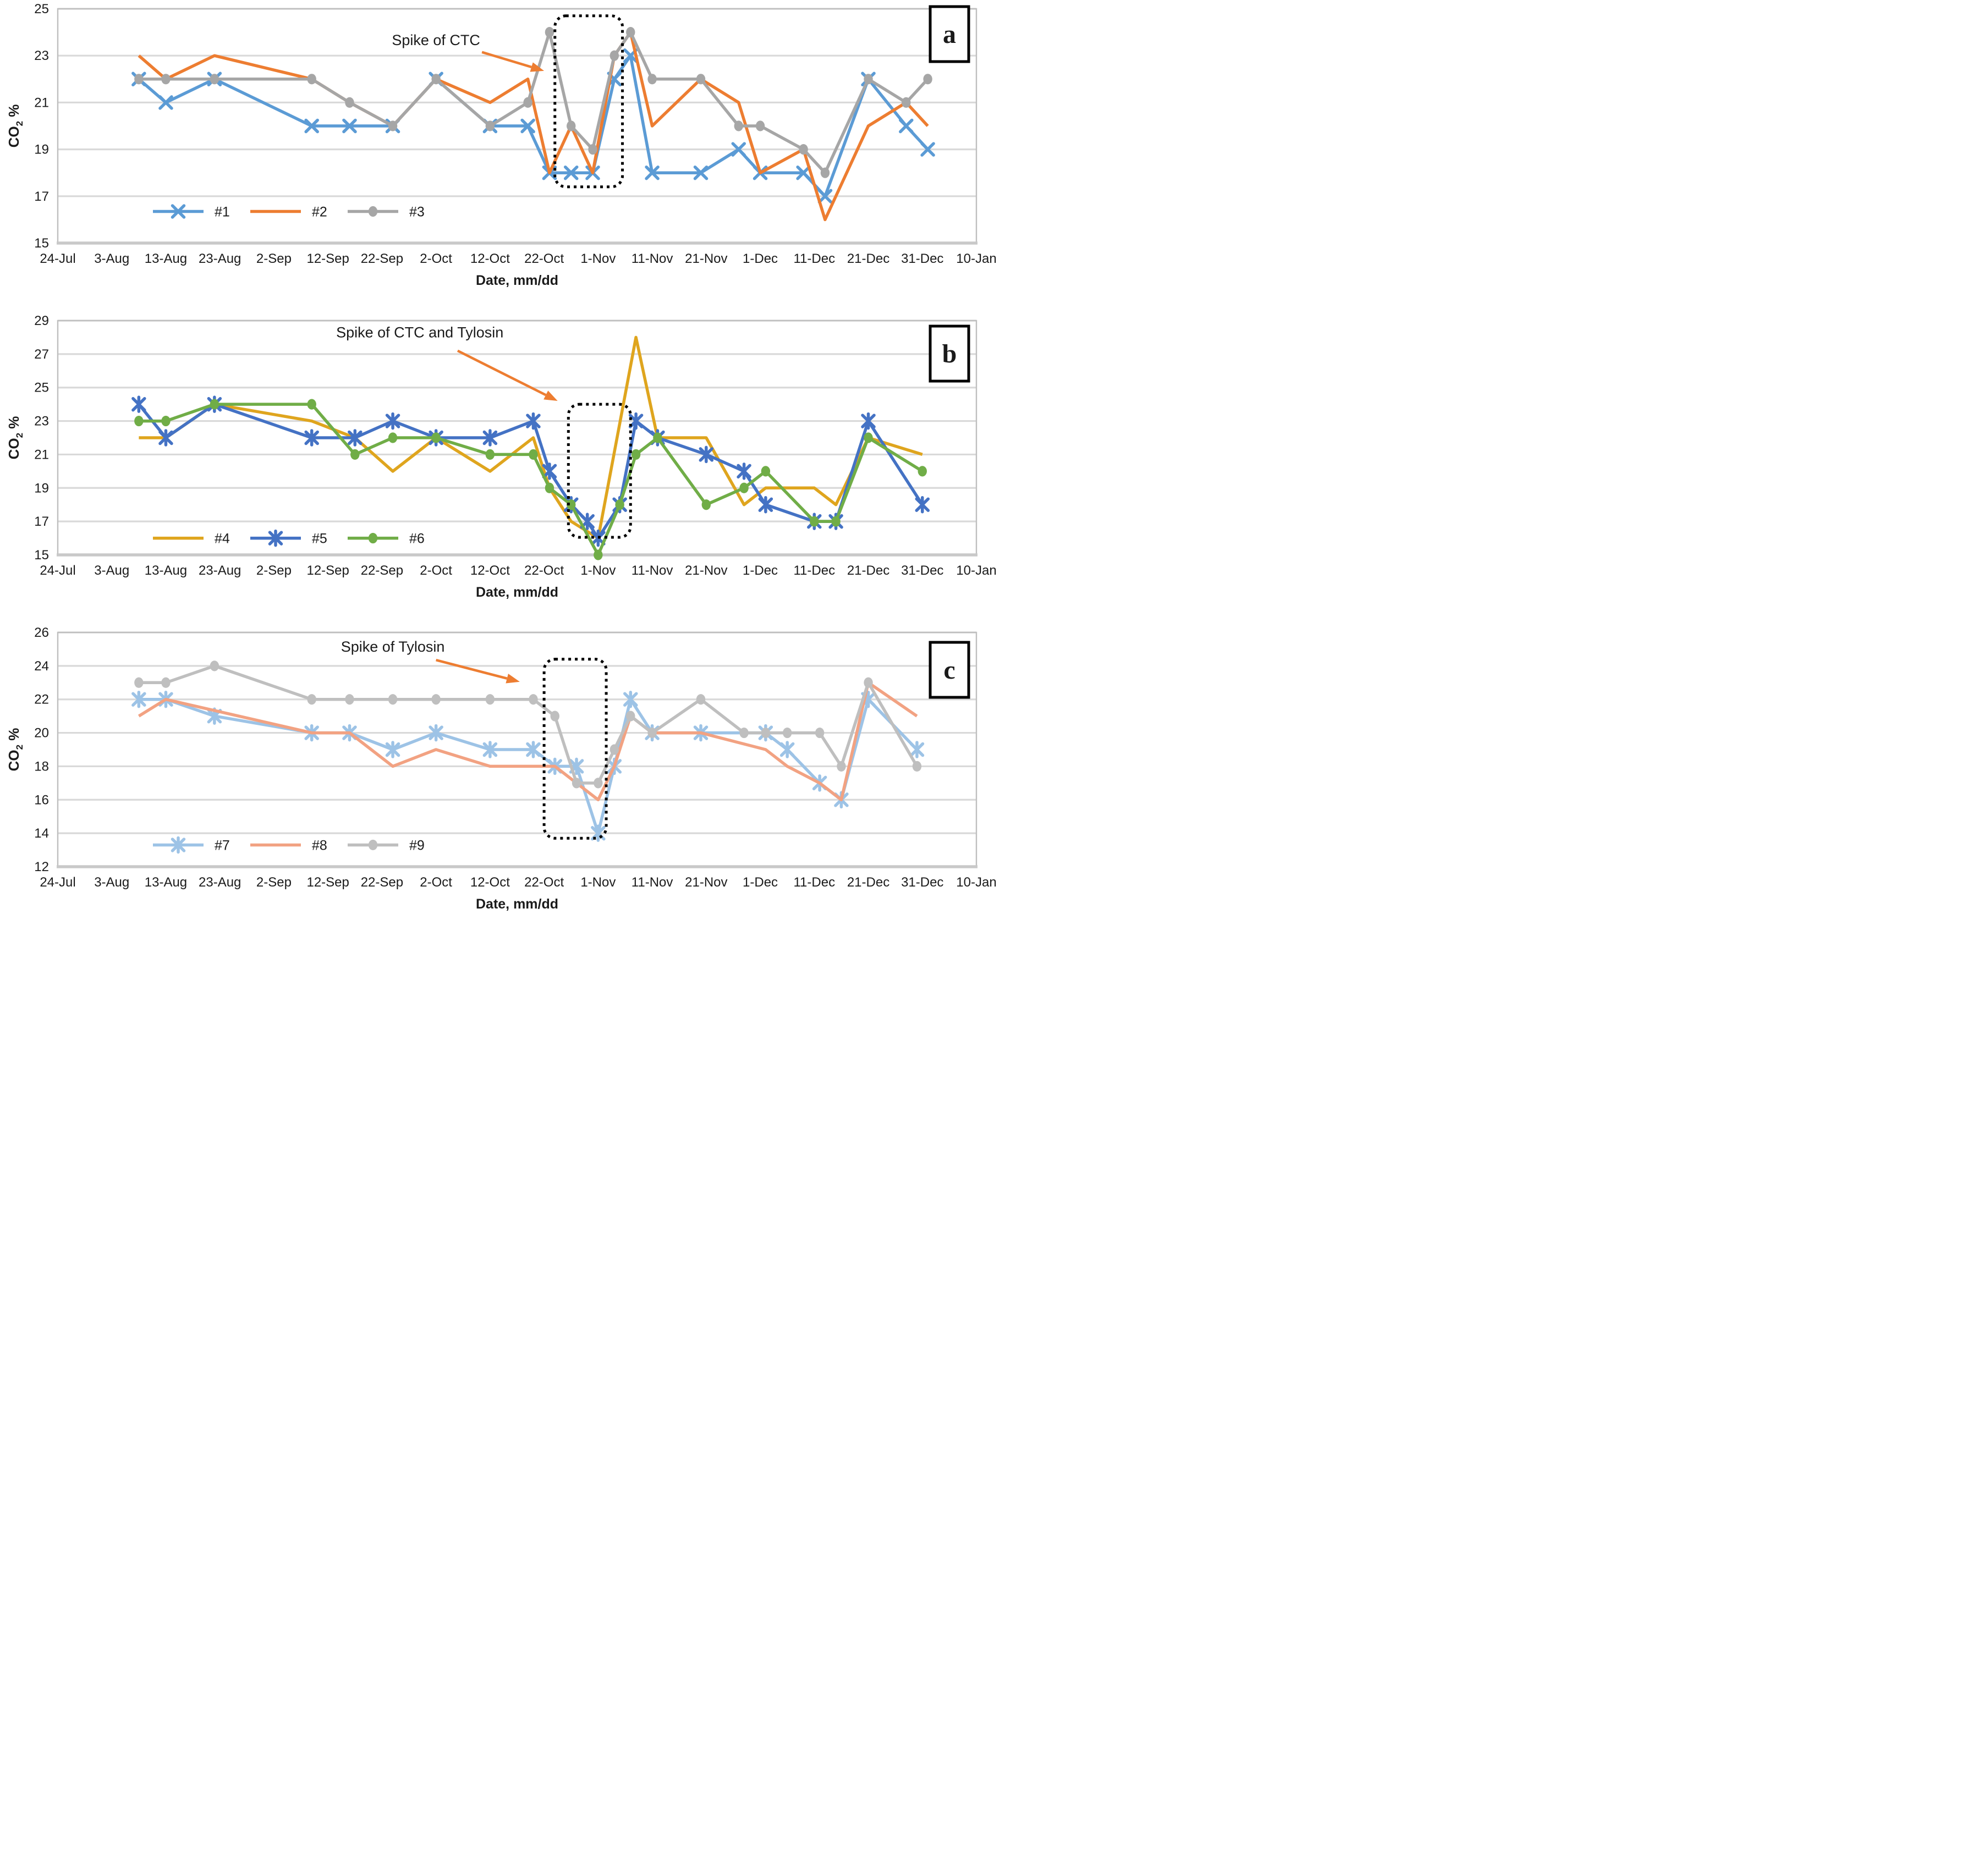 Image resolution: width=1988 pixels, height=1872 pixels. I want to click on x-axis-title: Date, mm/dd, so click(517, 592).